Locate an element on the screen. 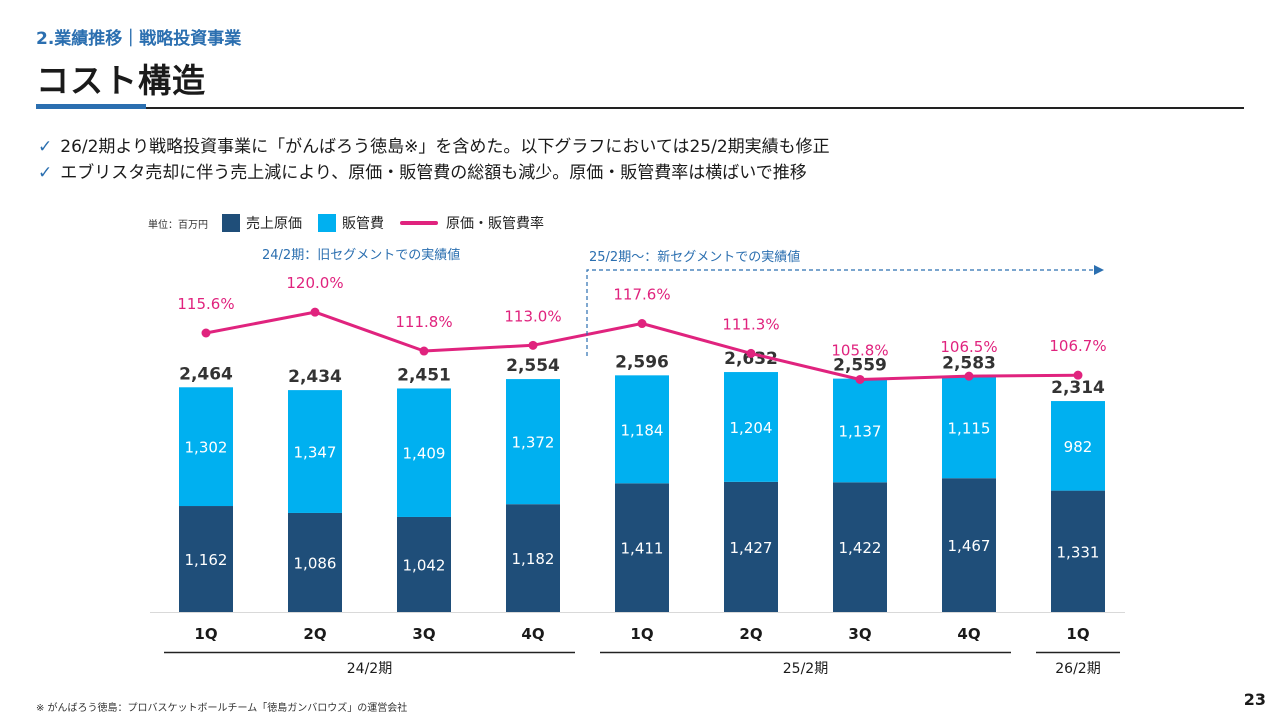 The width and height of the screenshot is (1280, 720). page-number: 23 is located at coordinates (1254, 699).